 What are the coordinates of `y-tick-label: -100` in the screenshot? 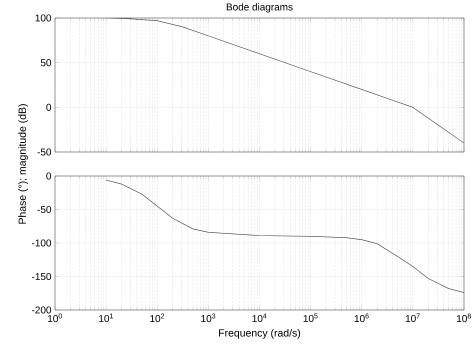 It's located at (42, 243).